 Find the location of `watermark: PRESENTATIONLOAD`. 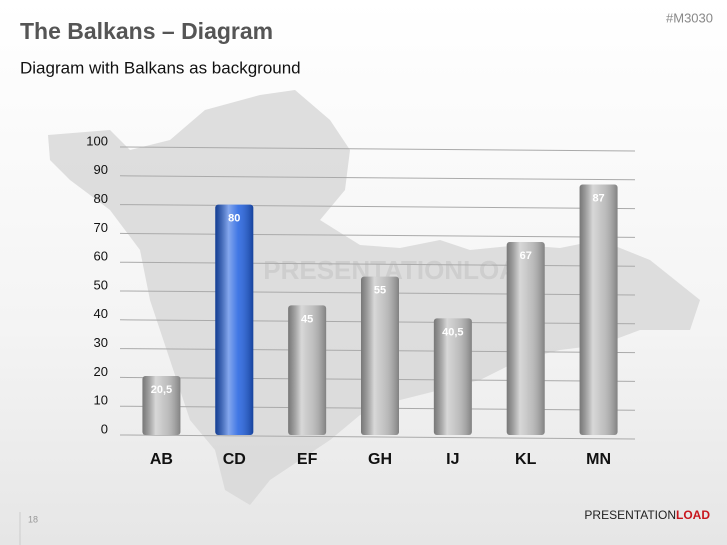

watermark: PRESENTATIONLOAD is located at coordinates (399, 270).